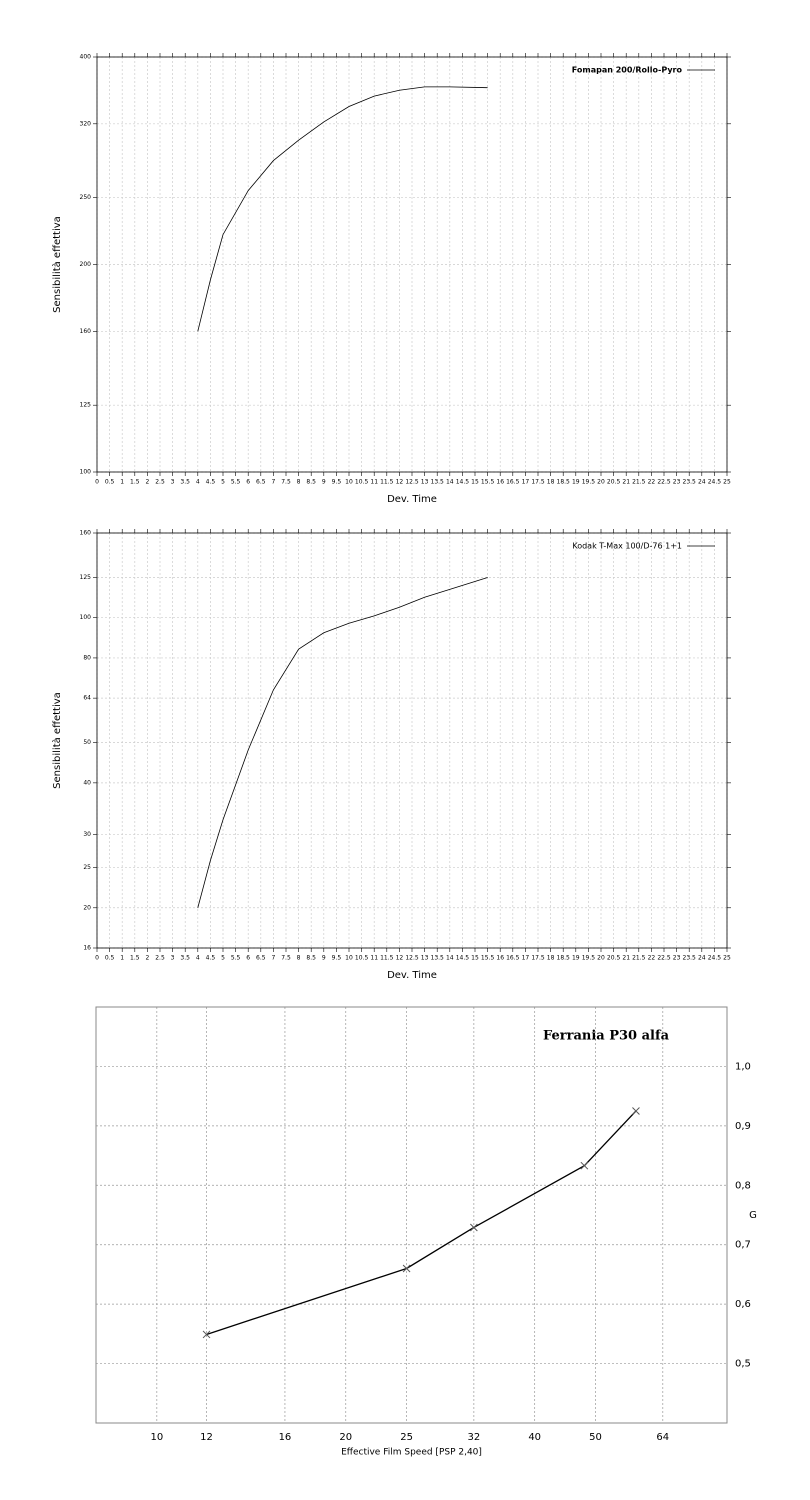  I want to click on x-tick-label: 17, so click(526, 482).